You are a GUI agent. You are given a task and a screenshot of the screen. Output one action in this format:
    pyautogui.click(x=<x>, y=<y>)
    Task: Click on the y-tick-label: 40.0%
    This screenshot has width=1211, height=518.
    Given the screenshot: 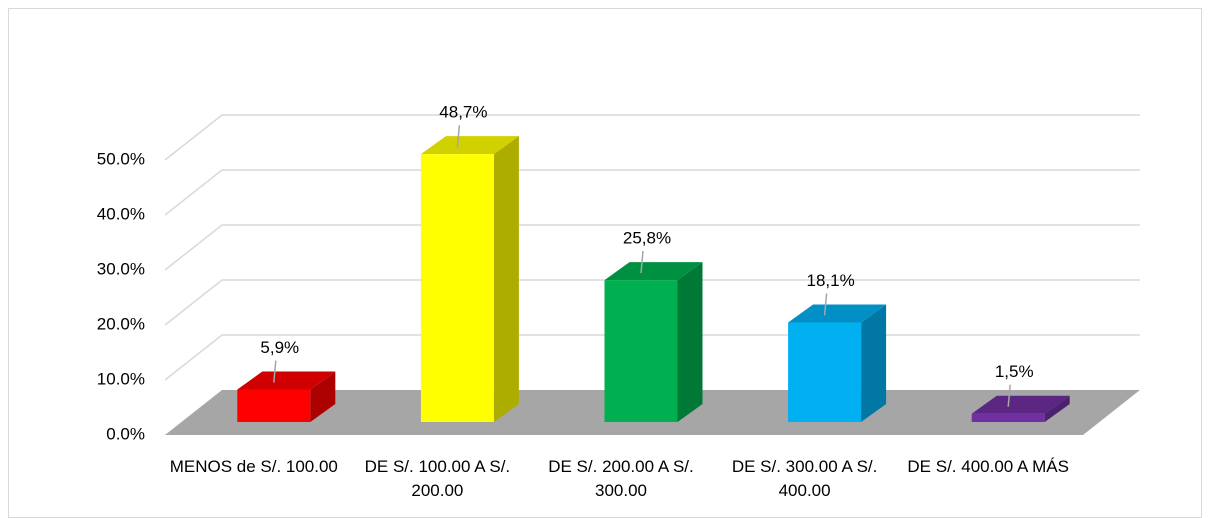 What is the action you would take?
    pyautogui.click(x=121, y=213)
    